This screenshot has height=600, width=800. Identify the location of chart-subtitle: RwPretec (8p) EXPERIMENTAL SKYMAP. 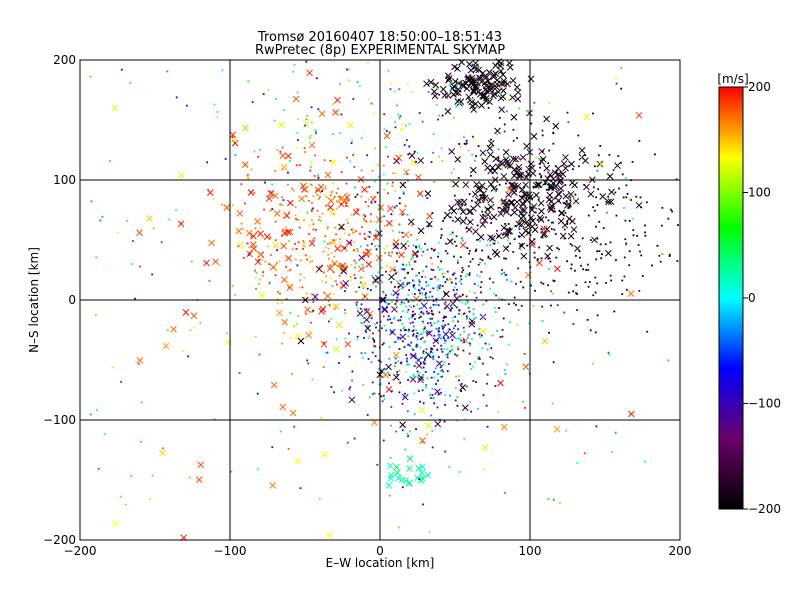
(380, 50).